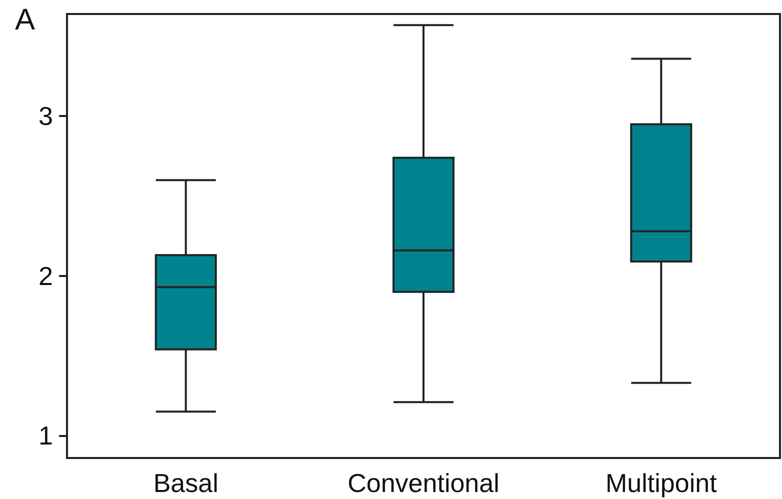 The height and width of the screenshot is (499, 782). What do you see at coordinates (424, 483) in the screenshot?
I see `x-tick-label: Conventional` at bounding box center [424, 483].